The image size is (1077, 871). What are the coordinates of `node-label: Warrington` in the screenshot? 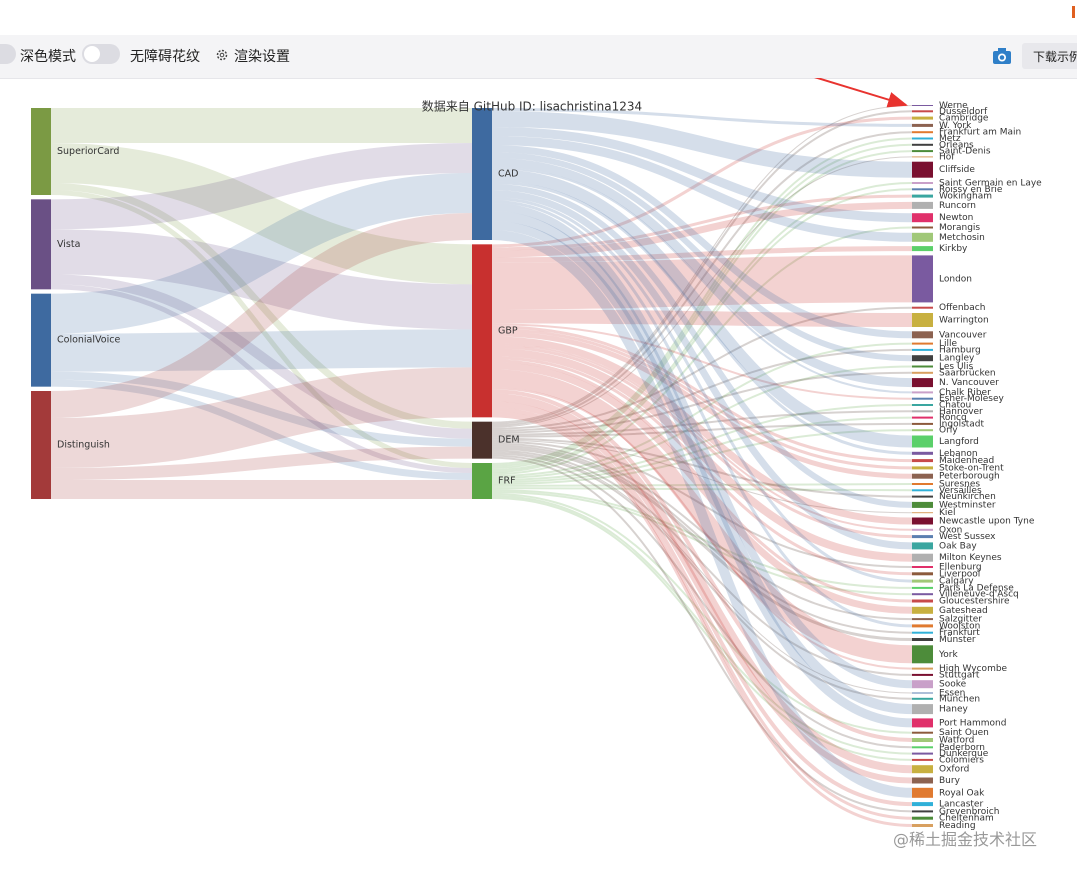 It's located at (964, 321).